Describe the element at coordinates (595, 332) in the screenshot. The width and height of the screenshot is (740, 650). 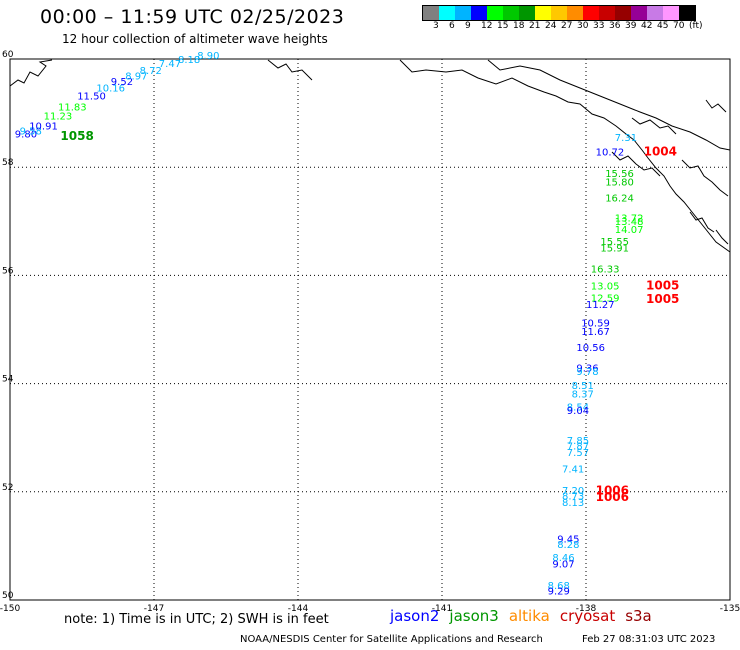
I see `wave-height-label: 11.67` at that location.